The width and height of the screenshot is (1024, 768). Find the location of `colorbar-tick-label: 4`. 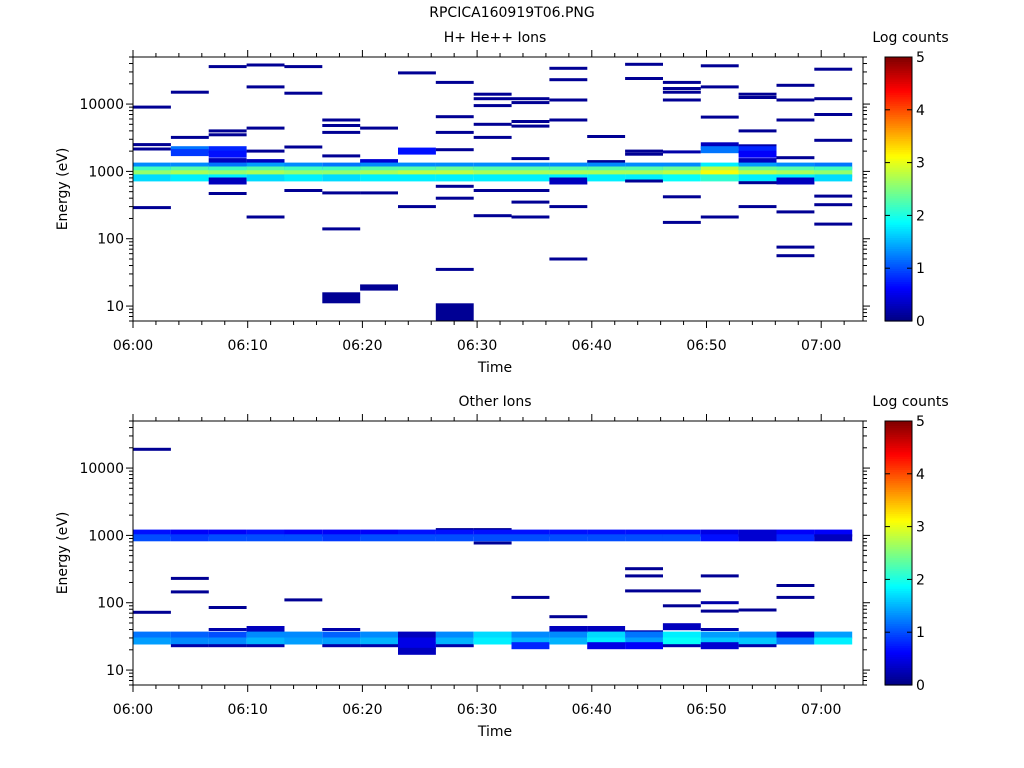

colorbar-tick-label: 4 is located at coordinates (920, 475).